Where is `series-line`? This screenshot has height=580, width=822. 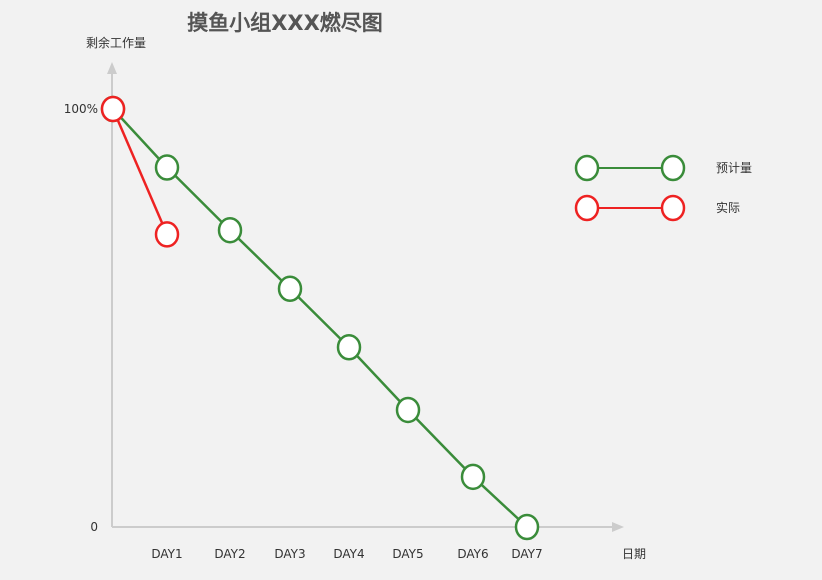
series-line is located at coordinates (140, 171).